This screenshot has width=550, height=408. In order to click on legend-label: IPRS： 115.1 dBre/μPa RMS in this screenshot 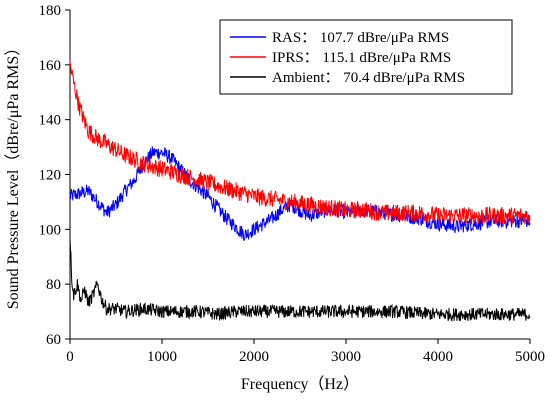, I will do `click(361, 58)`.